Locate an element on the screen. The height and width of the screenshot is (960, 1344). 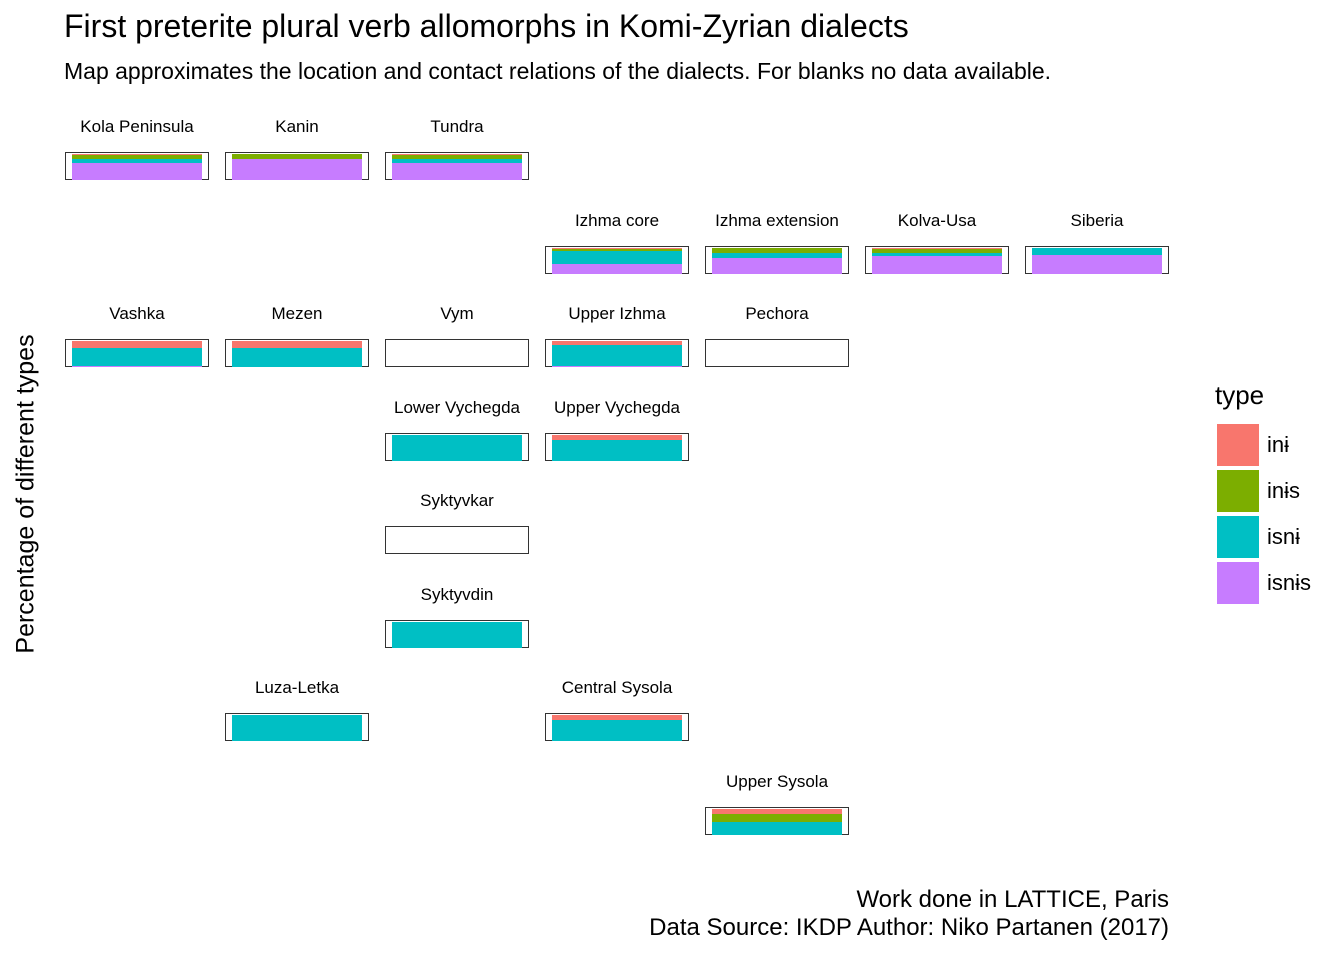
facet-label: Syktyvdin is located at coordinates (457, 594).